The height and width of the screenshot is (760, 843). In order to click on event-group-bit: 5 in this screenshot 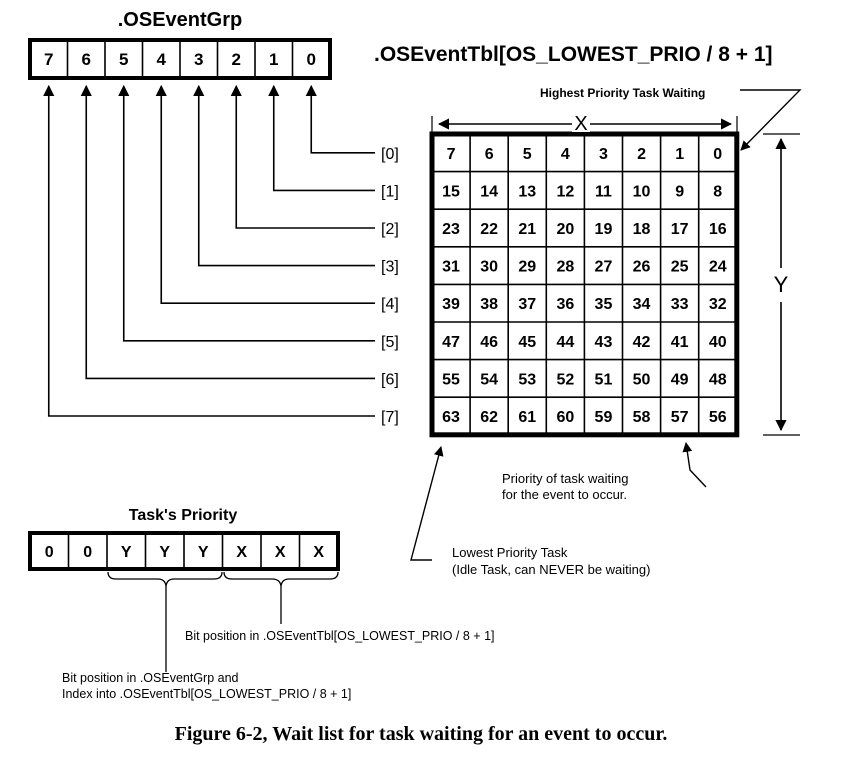, I will do `click(123, 59)`.